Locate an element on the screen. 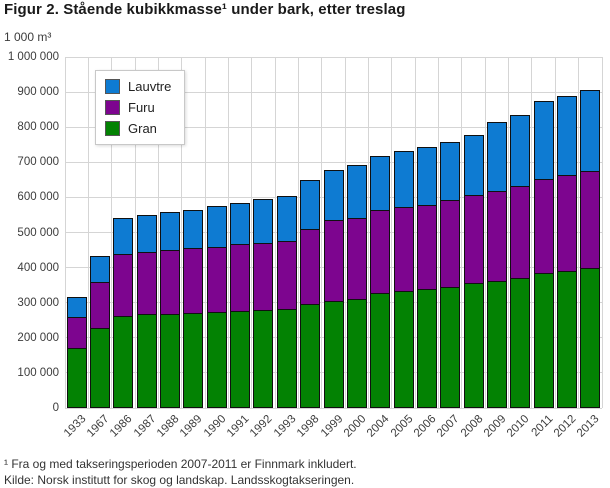 The width and height of the screenshot is (610, 488). x-axis-tick-label: 2010 is located at coordinates (518, 426).